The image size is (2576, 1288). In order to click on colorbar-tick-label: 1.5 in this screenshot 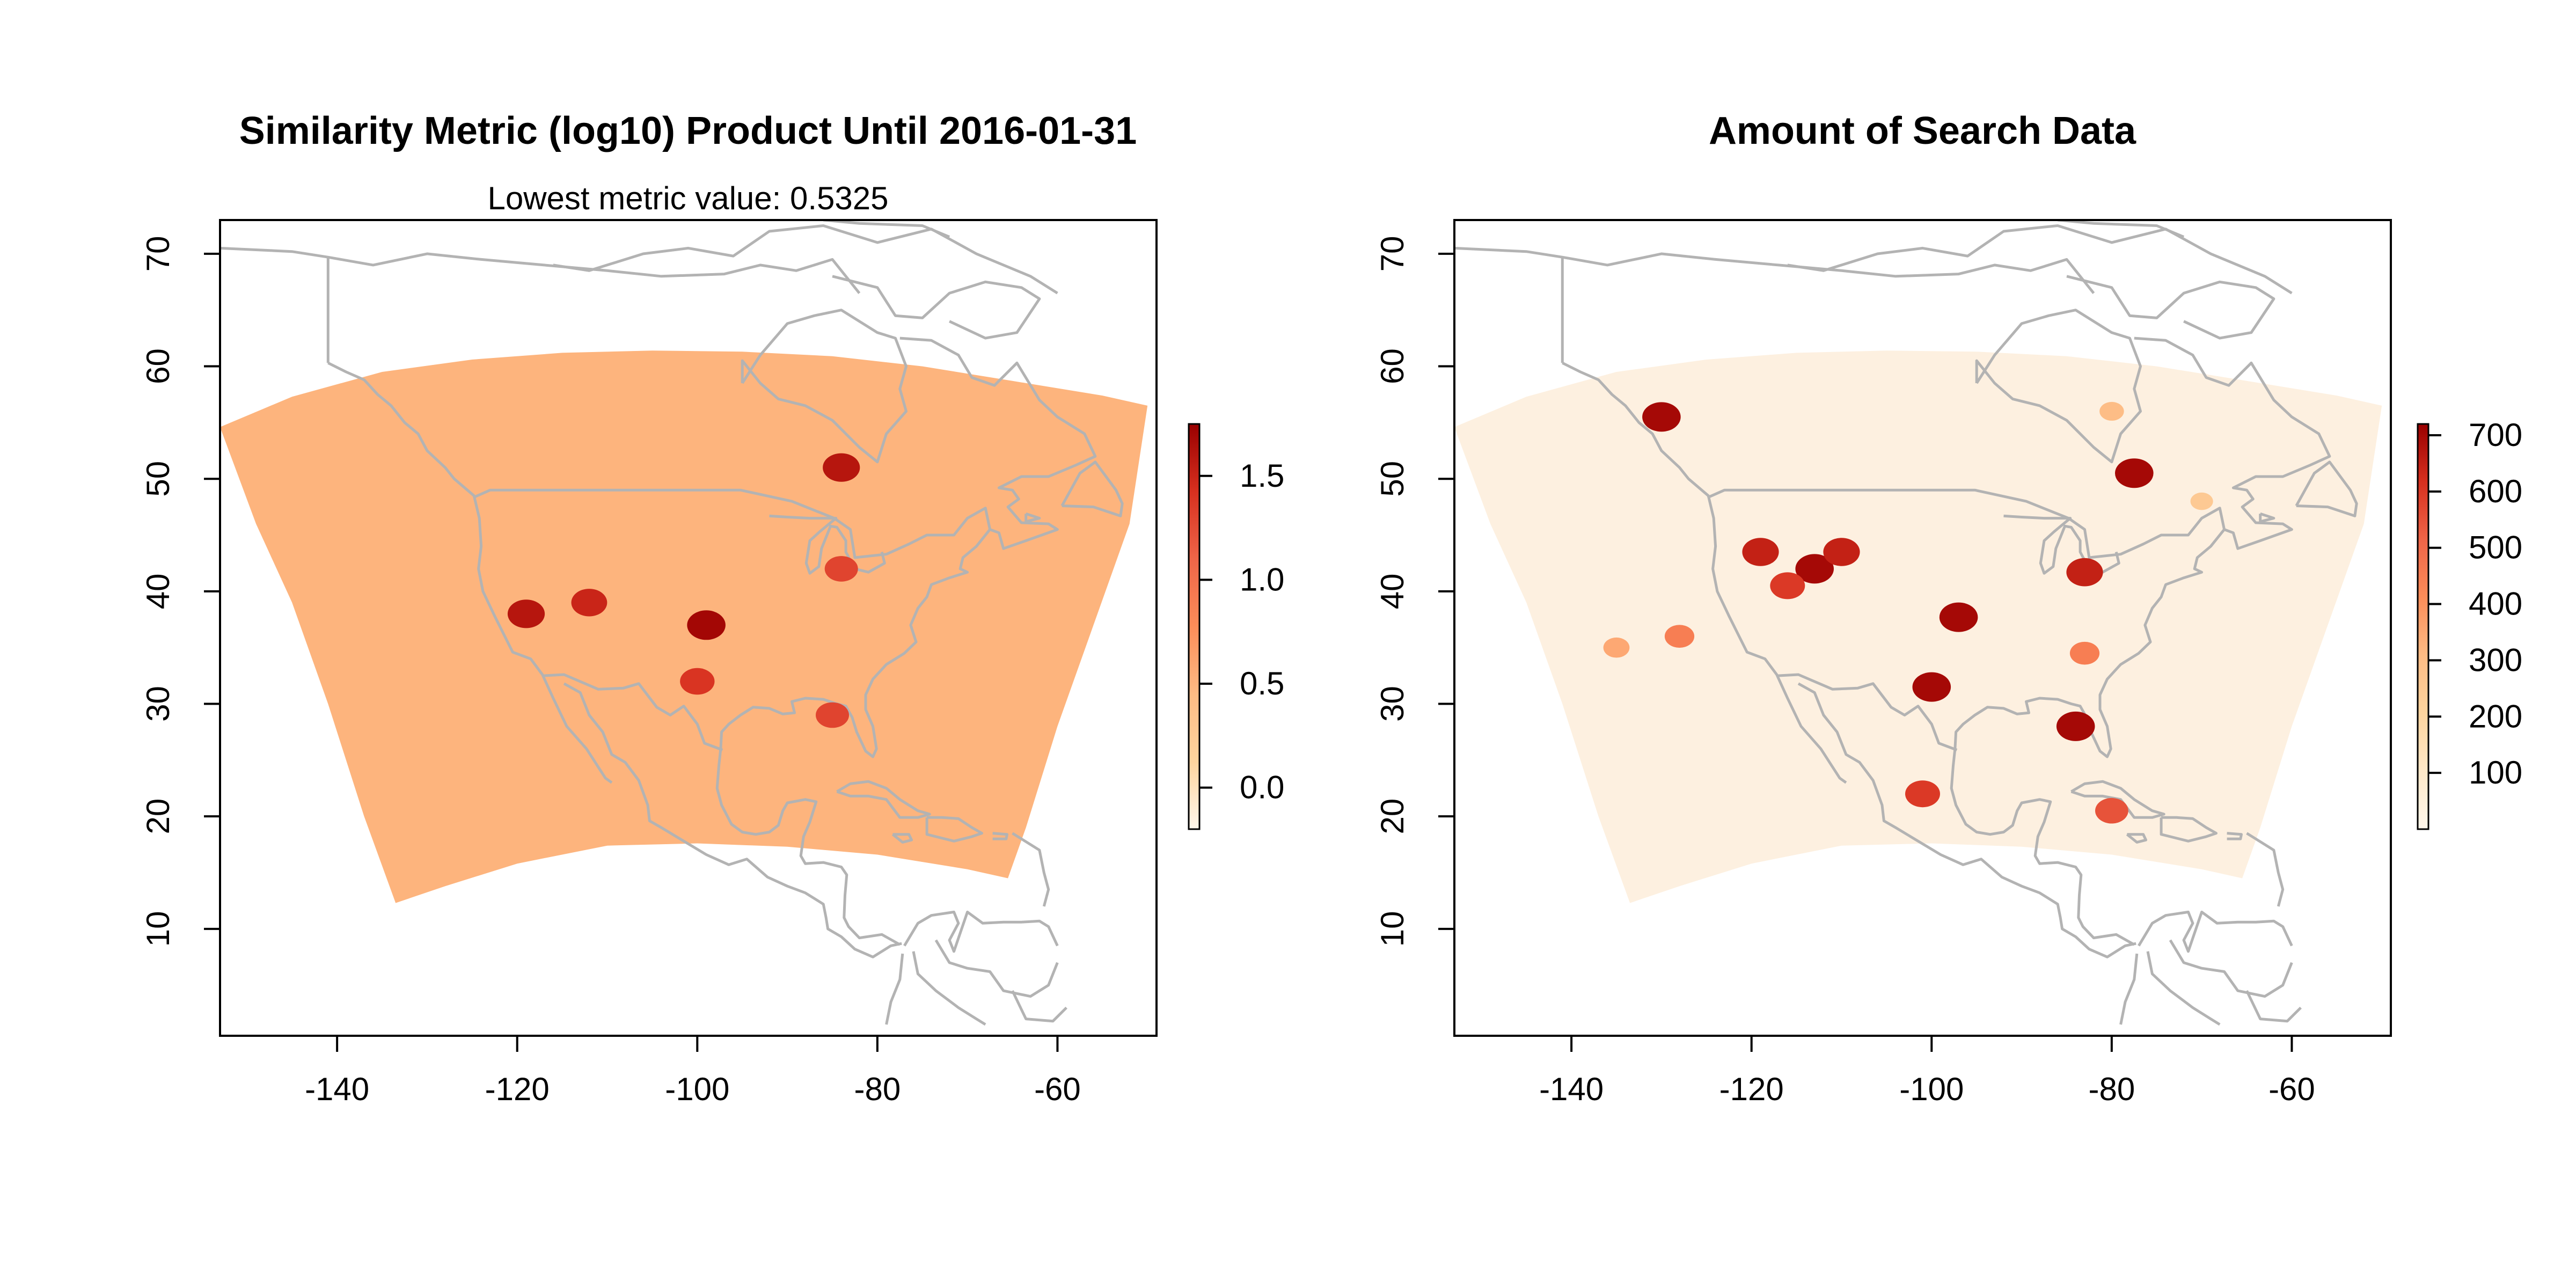, I will do `click(1262, 476)`.